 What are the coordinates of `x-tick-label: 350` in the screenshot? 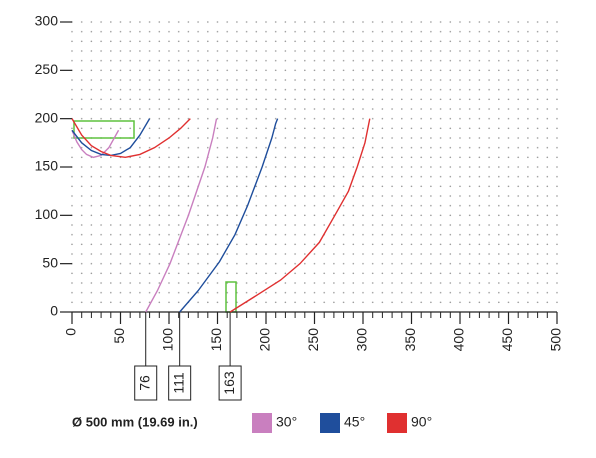 It's located at (410, 340).